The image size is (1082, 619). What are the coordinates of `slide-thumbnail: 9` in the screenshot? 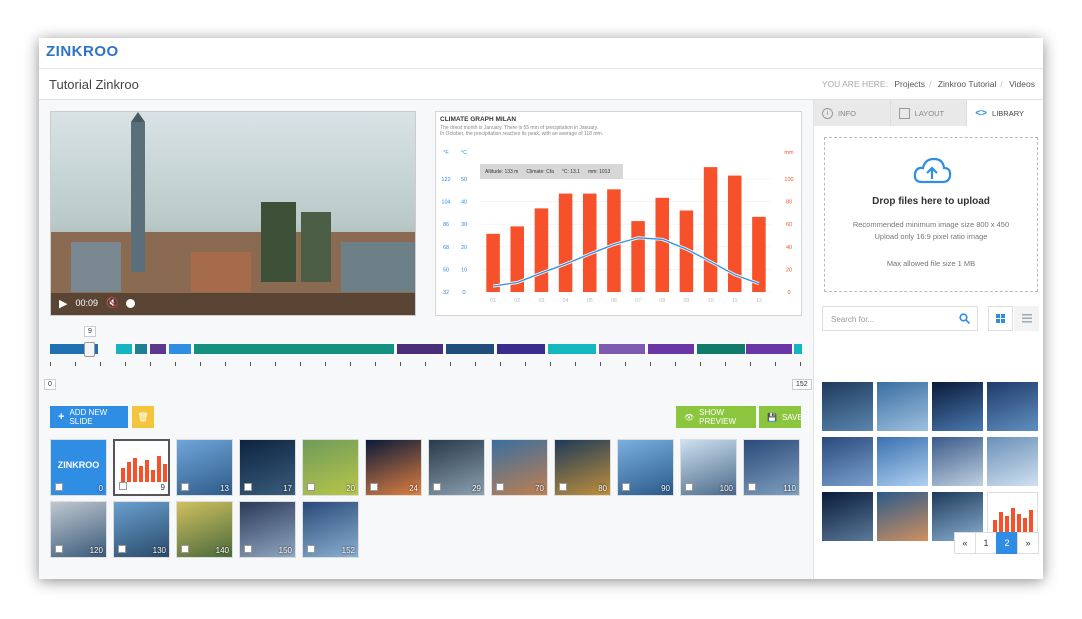 It's located at (141, 467).